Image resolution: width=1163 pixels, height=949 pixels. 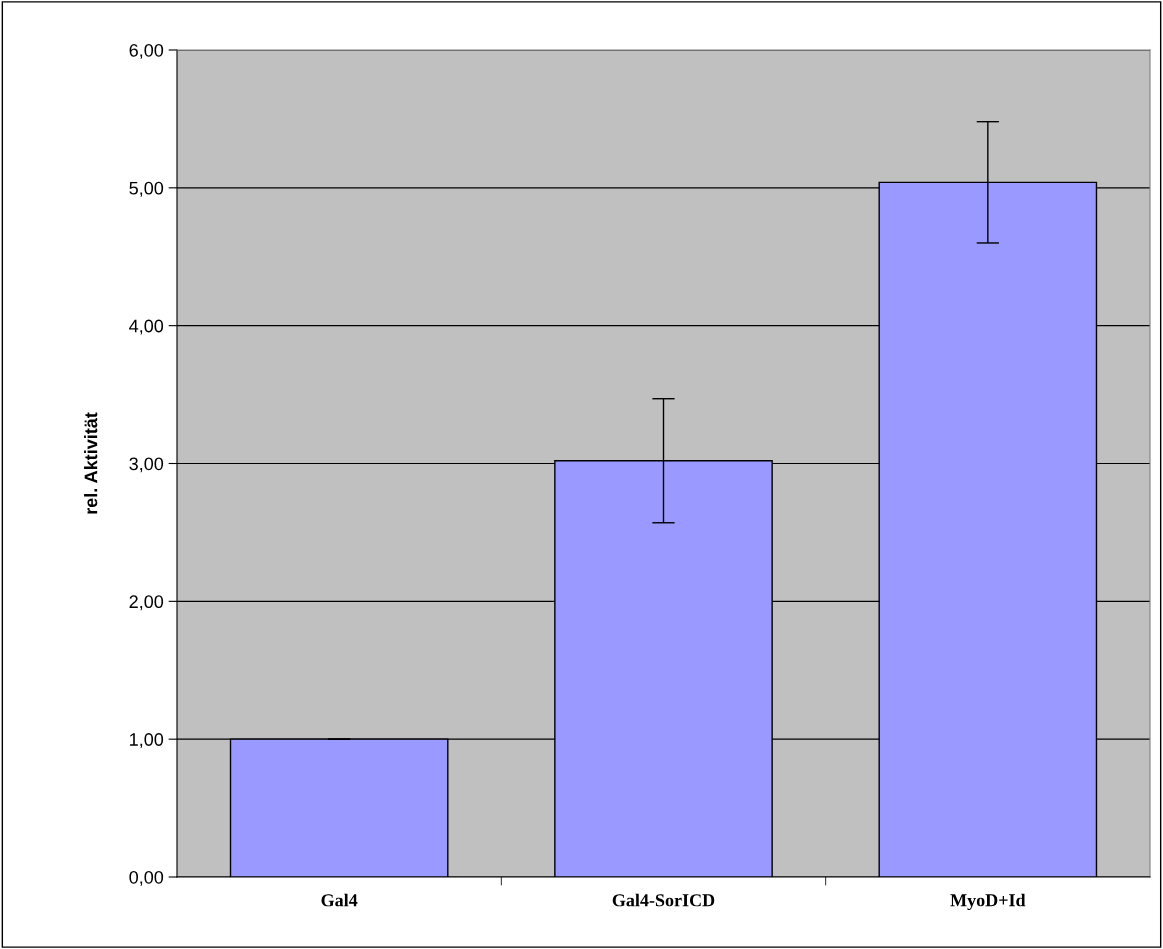 I want to click on x-tick-label: Gal4, so click(x=339, y=900).